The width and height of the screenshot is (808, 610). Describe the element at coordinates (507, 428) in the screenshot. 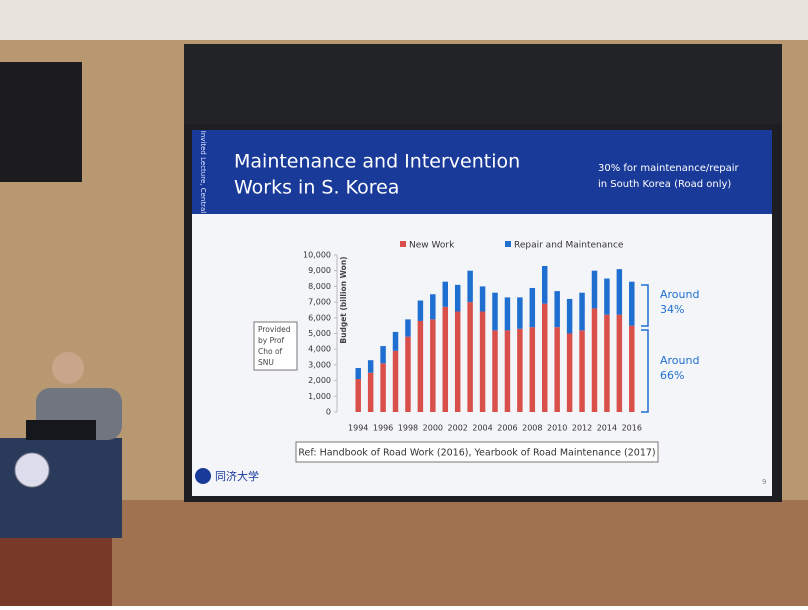

I see `x-tick-label: 2006` at that location.